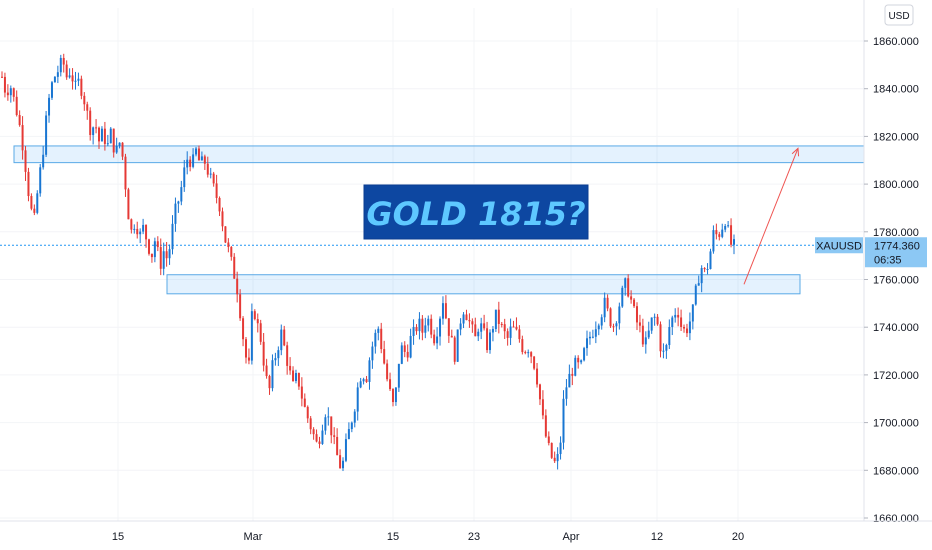  I want to click on support-zone, so click(483, 284).